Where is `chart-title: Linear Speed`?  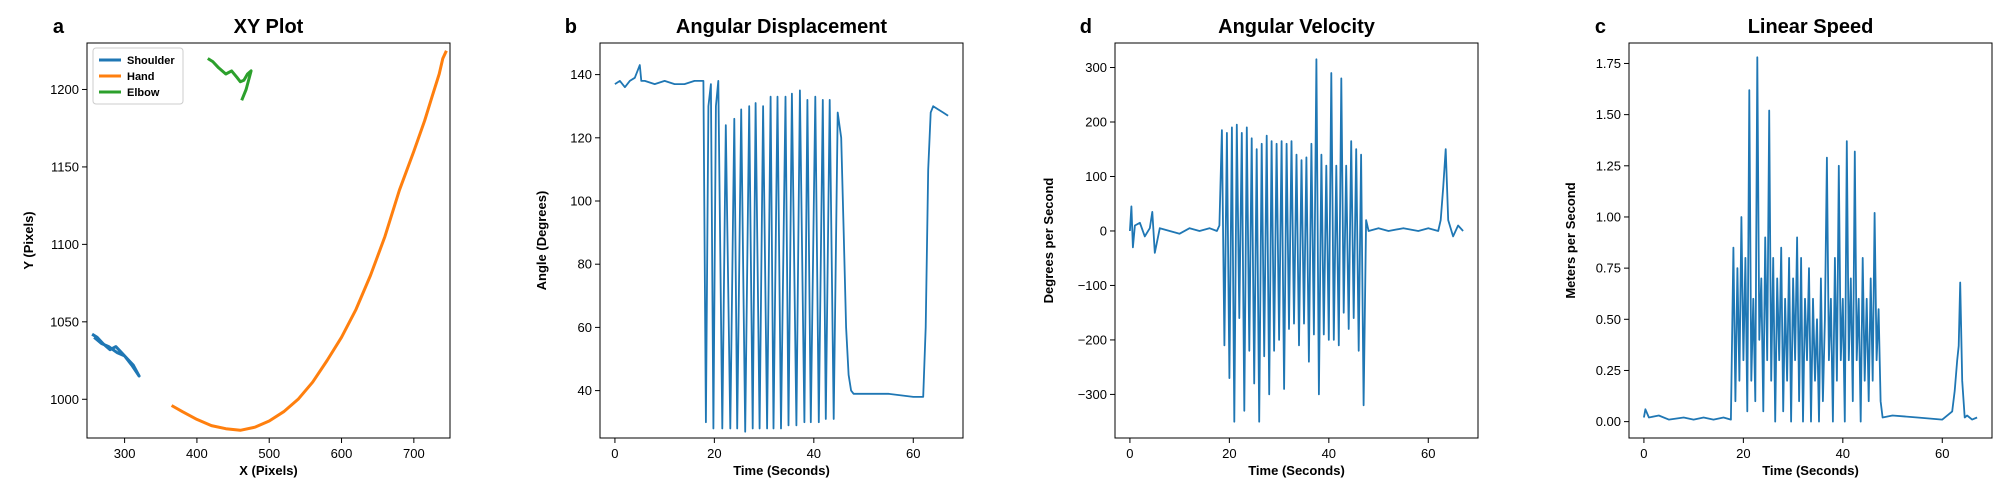 chart-title: Linear Speed is located at coordinates (1811, 27).